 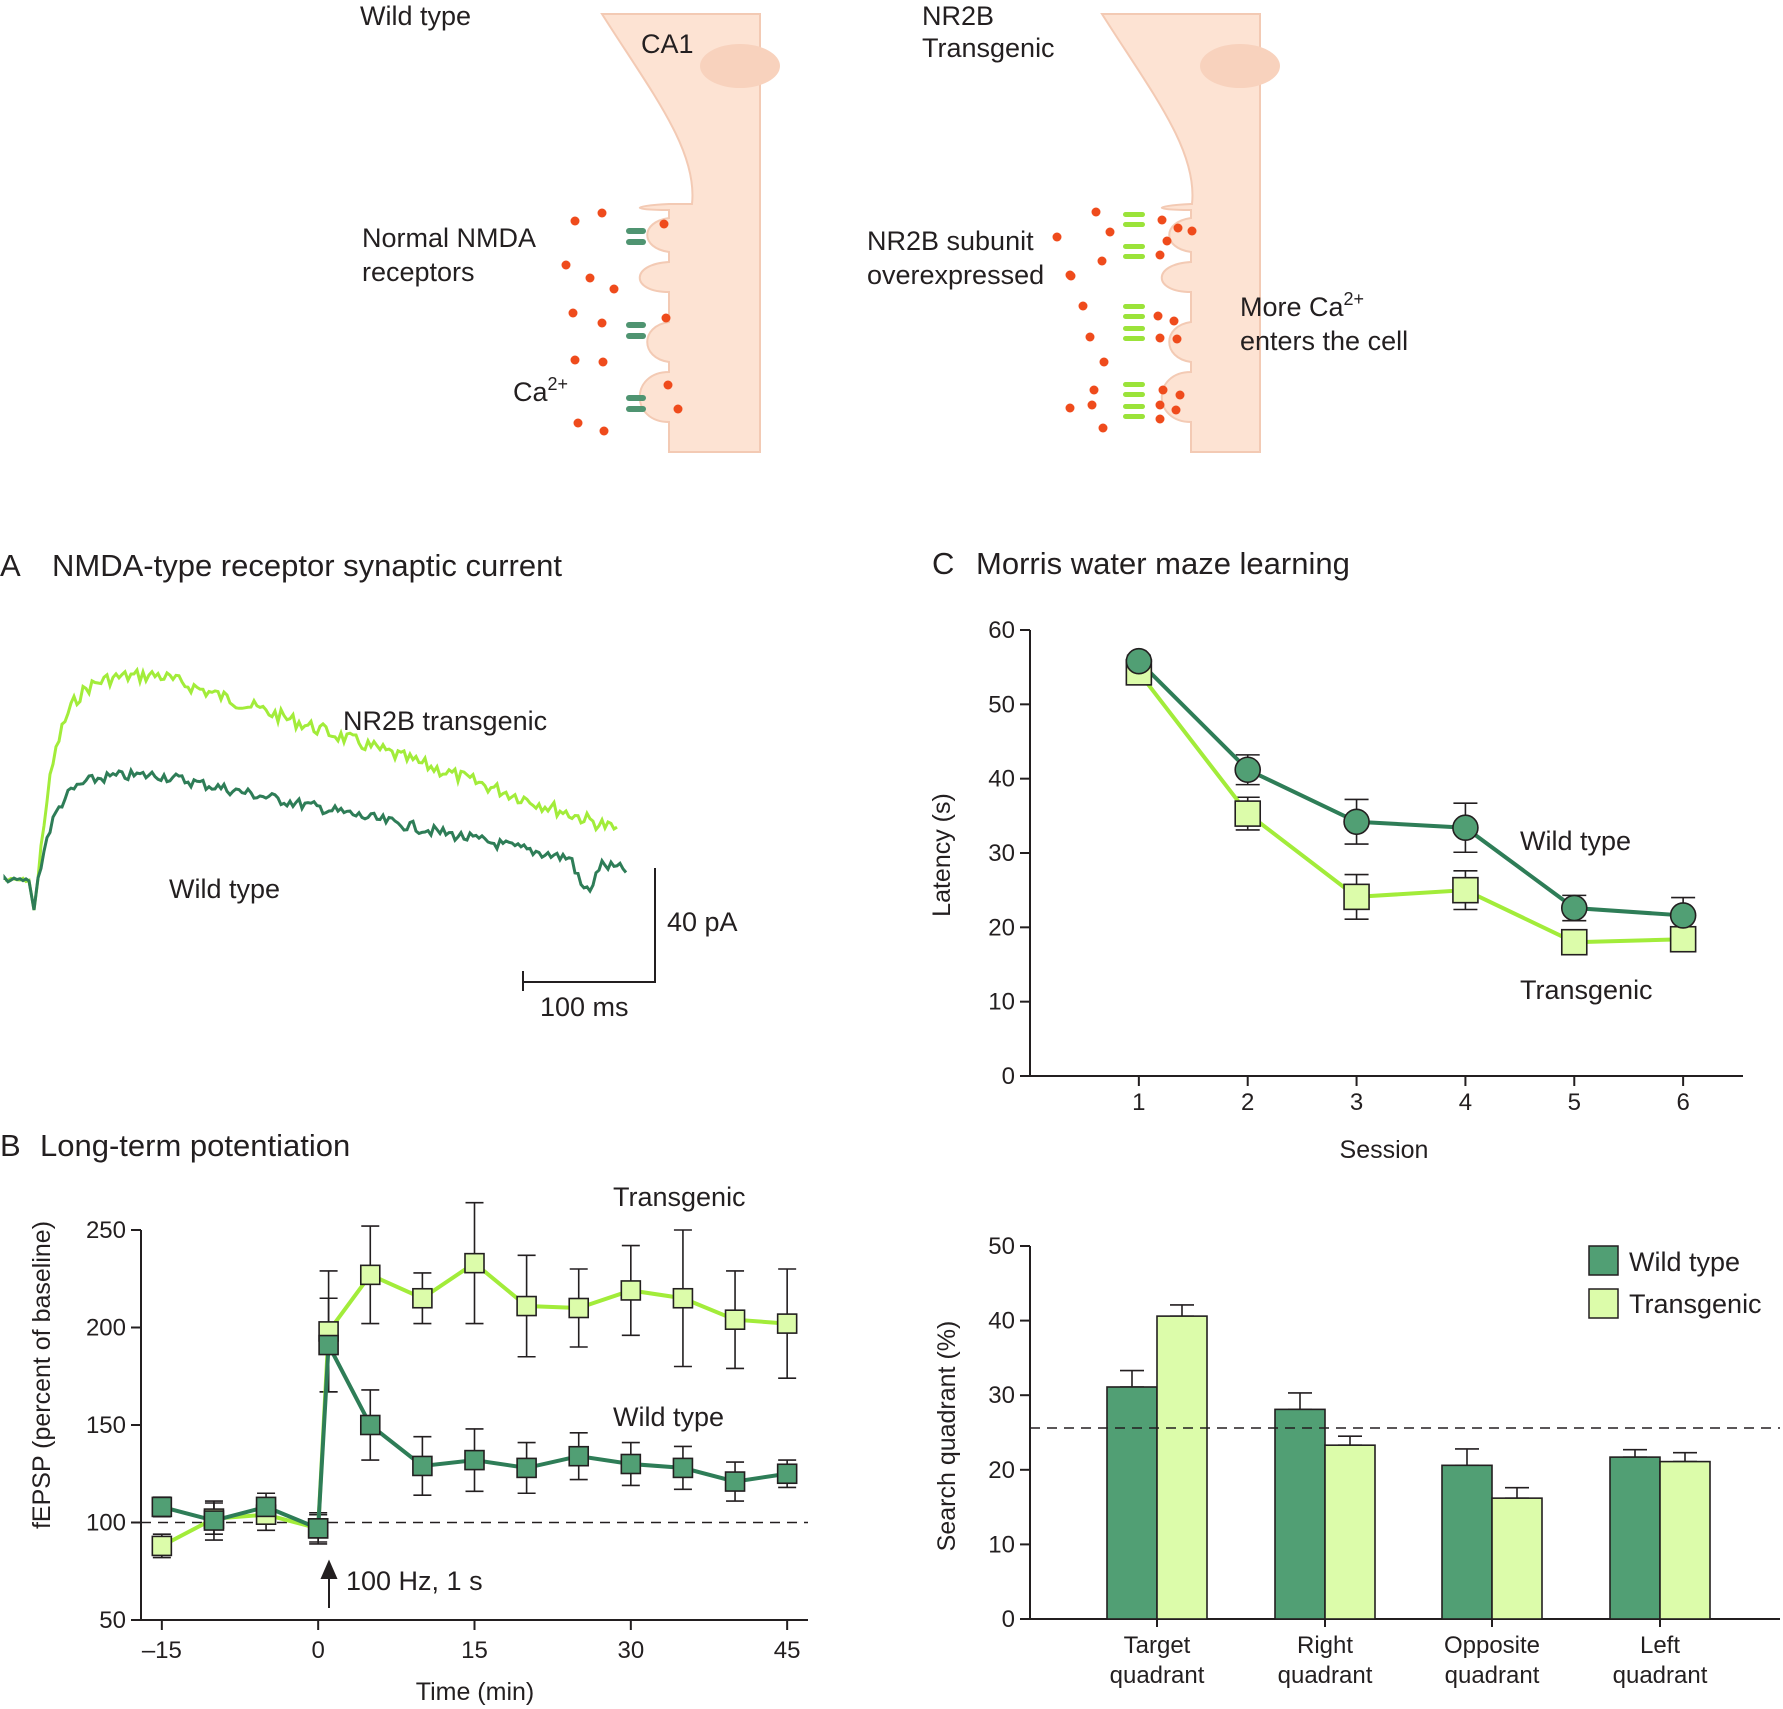 I want to click on search-quadrant-category-label: Target, so click(x=1157, y=1645).